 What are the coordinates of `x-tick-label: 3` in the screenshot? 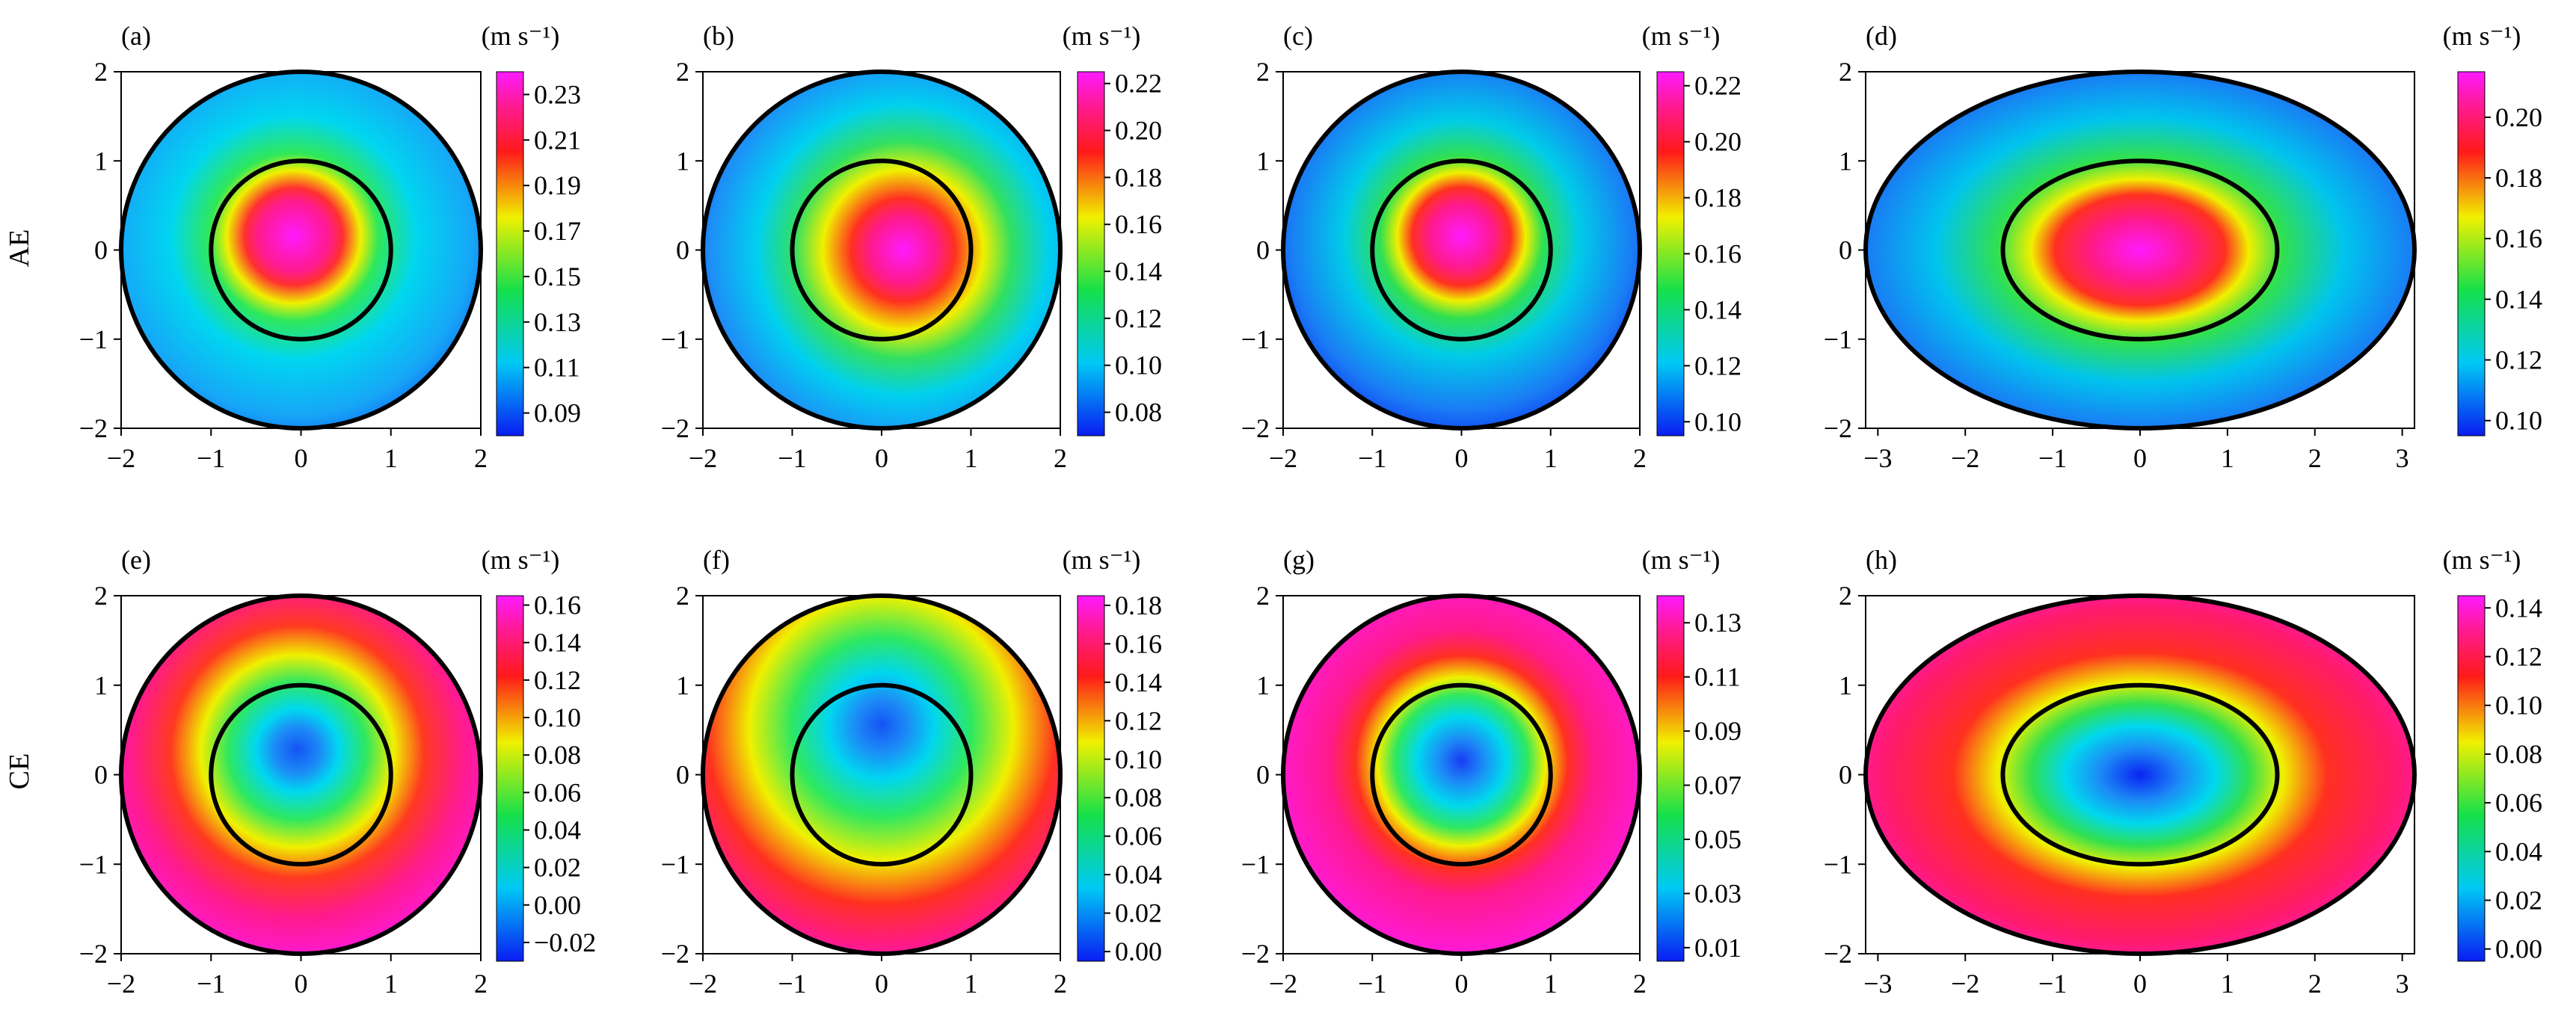 It's located at (2402, 984).